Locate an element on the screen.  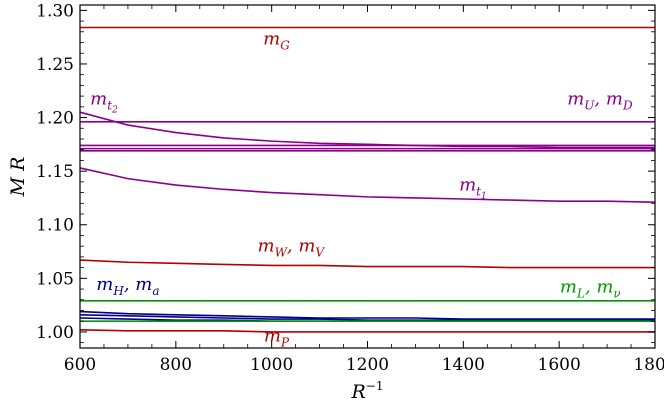
x-tick-label: 1200 is located at coordinates (367, 365).